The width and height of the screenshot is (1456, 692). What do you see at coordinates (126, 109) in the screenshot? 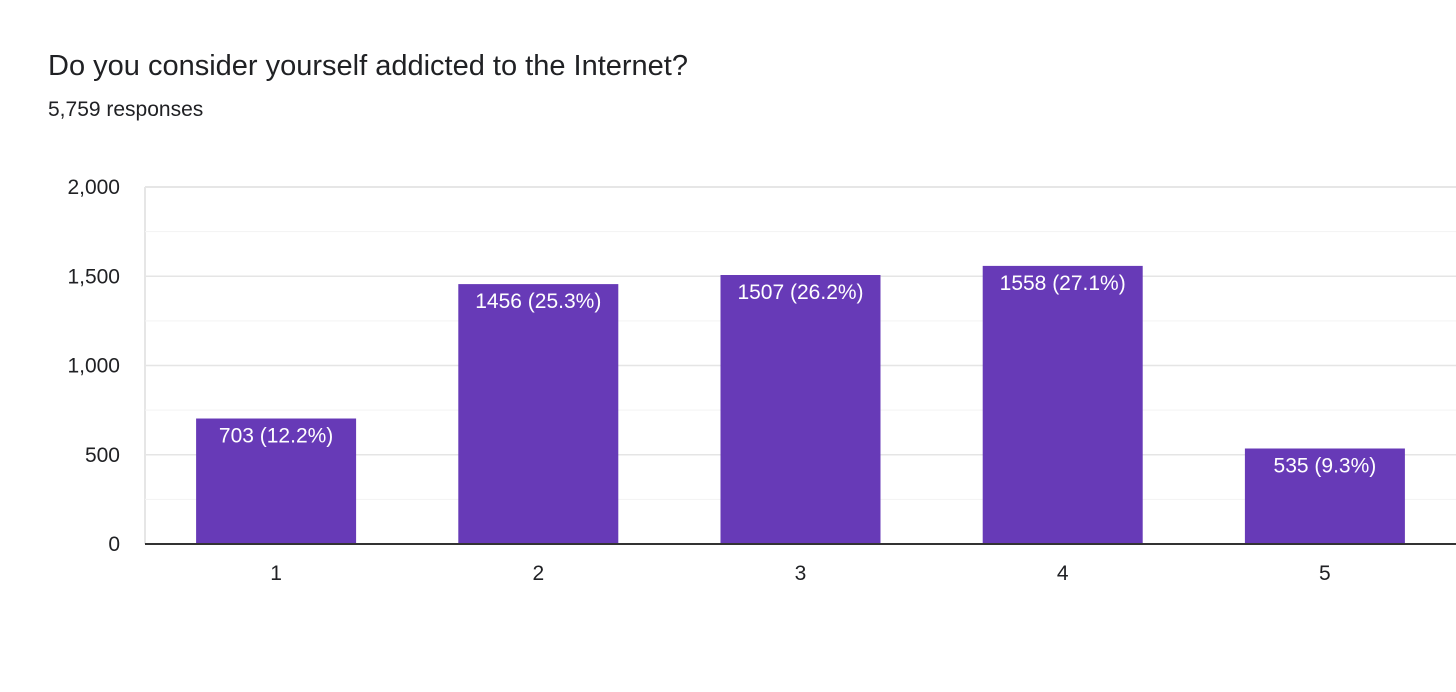
I see `response-count: 5,759 responses` at bounding box center [126, 109].